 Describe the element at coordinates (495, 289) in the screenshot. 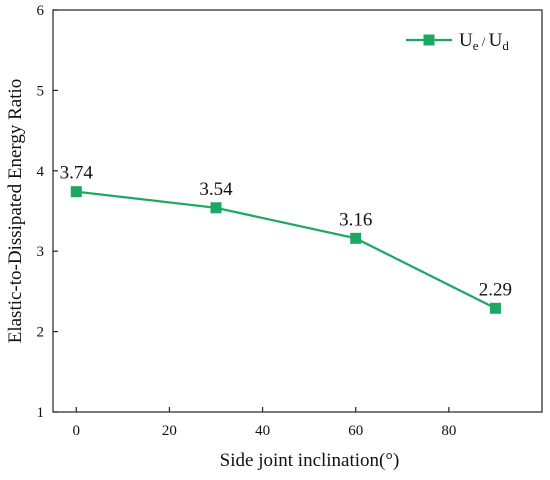

I see `data-label: 2.29` at that location.